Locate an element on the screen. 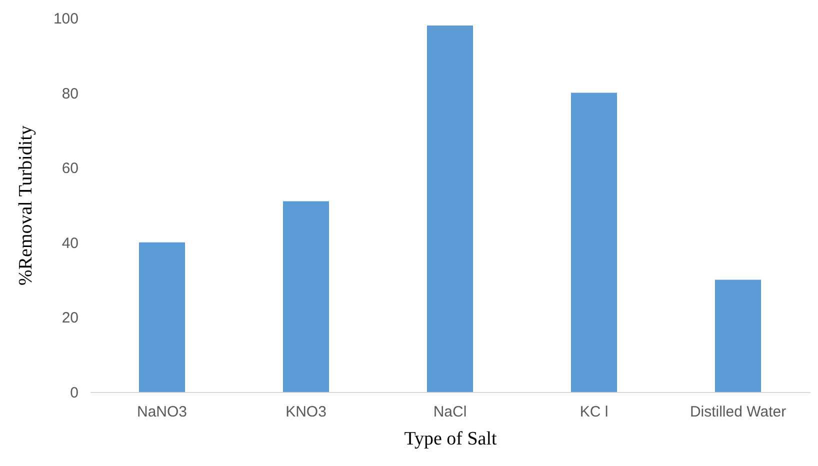 The height and width of the screenshot is (466, 818). y-tick-label: 100 is located at coordinates (65, 19).